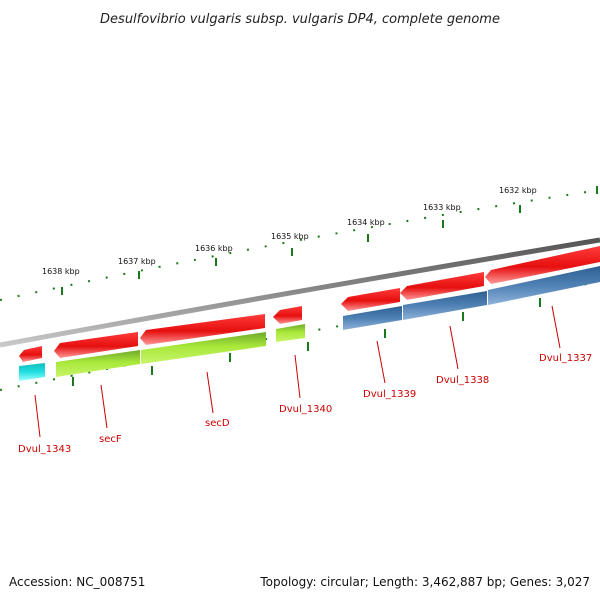 This screenshot has height=600, width=600. What do you see at coordinates (565, 358) in the screenshot?
I see `gene-label-dvul-1337: Dvul_1337` at bounding box center [565, 358].